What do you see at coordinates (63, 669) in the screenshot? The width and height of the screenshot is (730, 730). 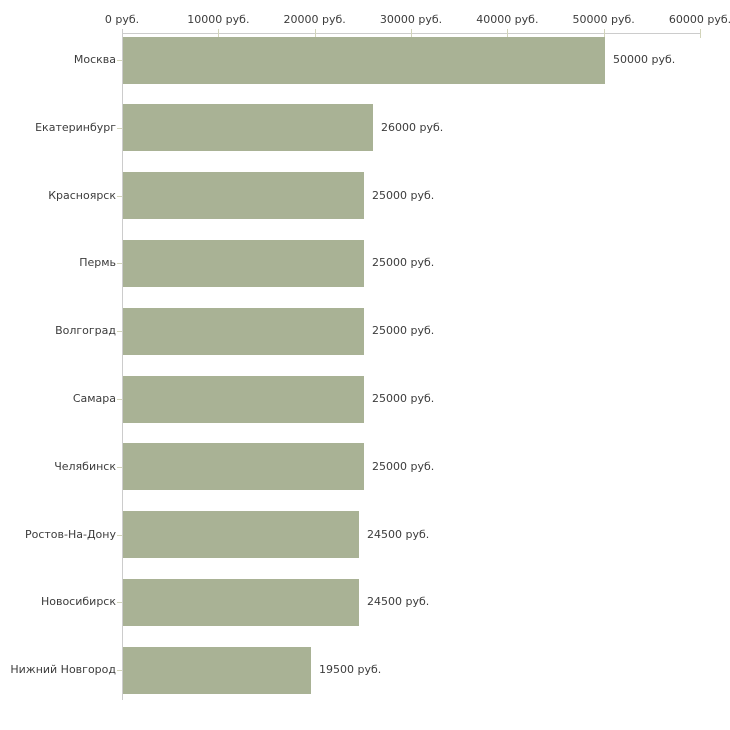 I see `category-label: Нижний Новгород` at bounding box center [63, 669].